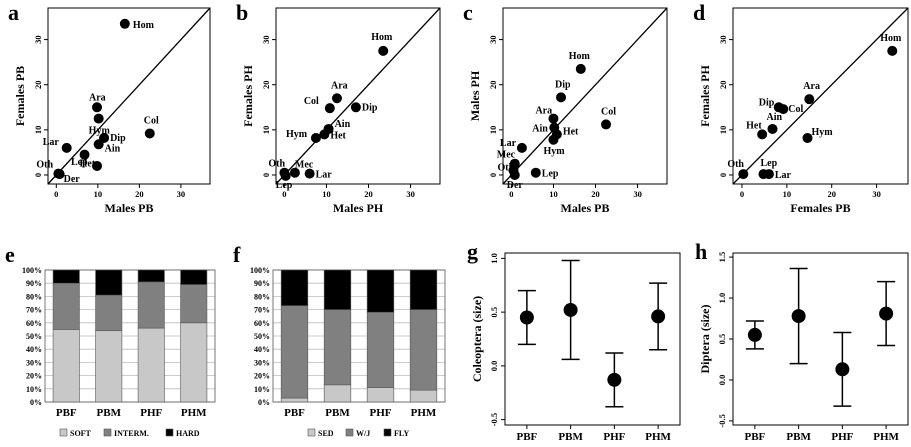  I want to click on y-tick-label: 80%, so click(34, 296).